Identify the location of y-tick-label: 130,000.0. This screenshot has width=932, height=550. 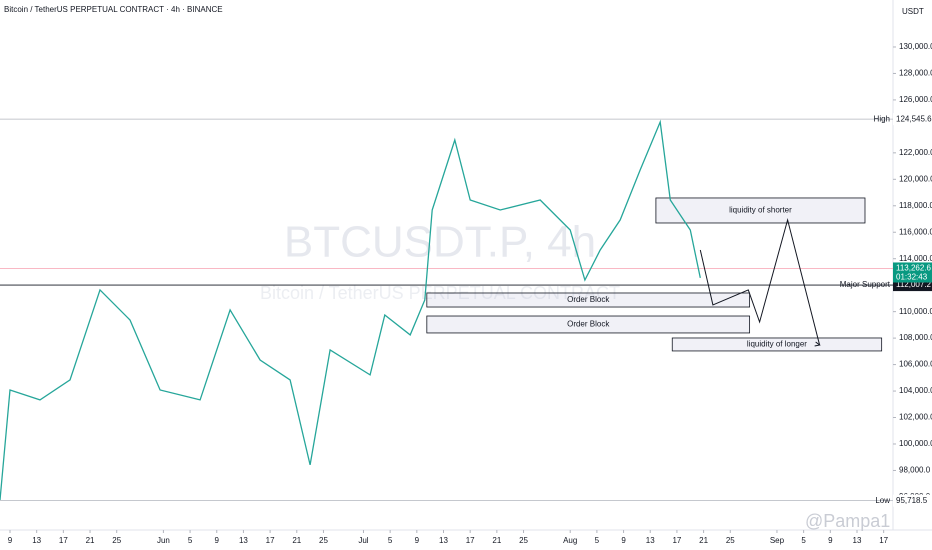
(915, 46).